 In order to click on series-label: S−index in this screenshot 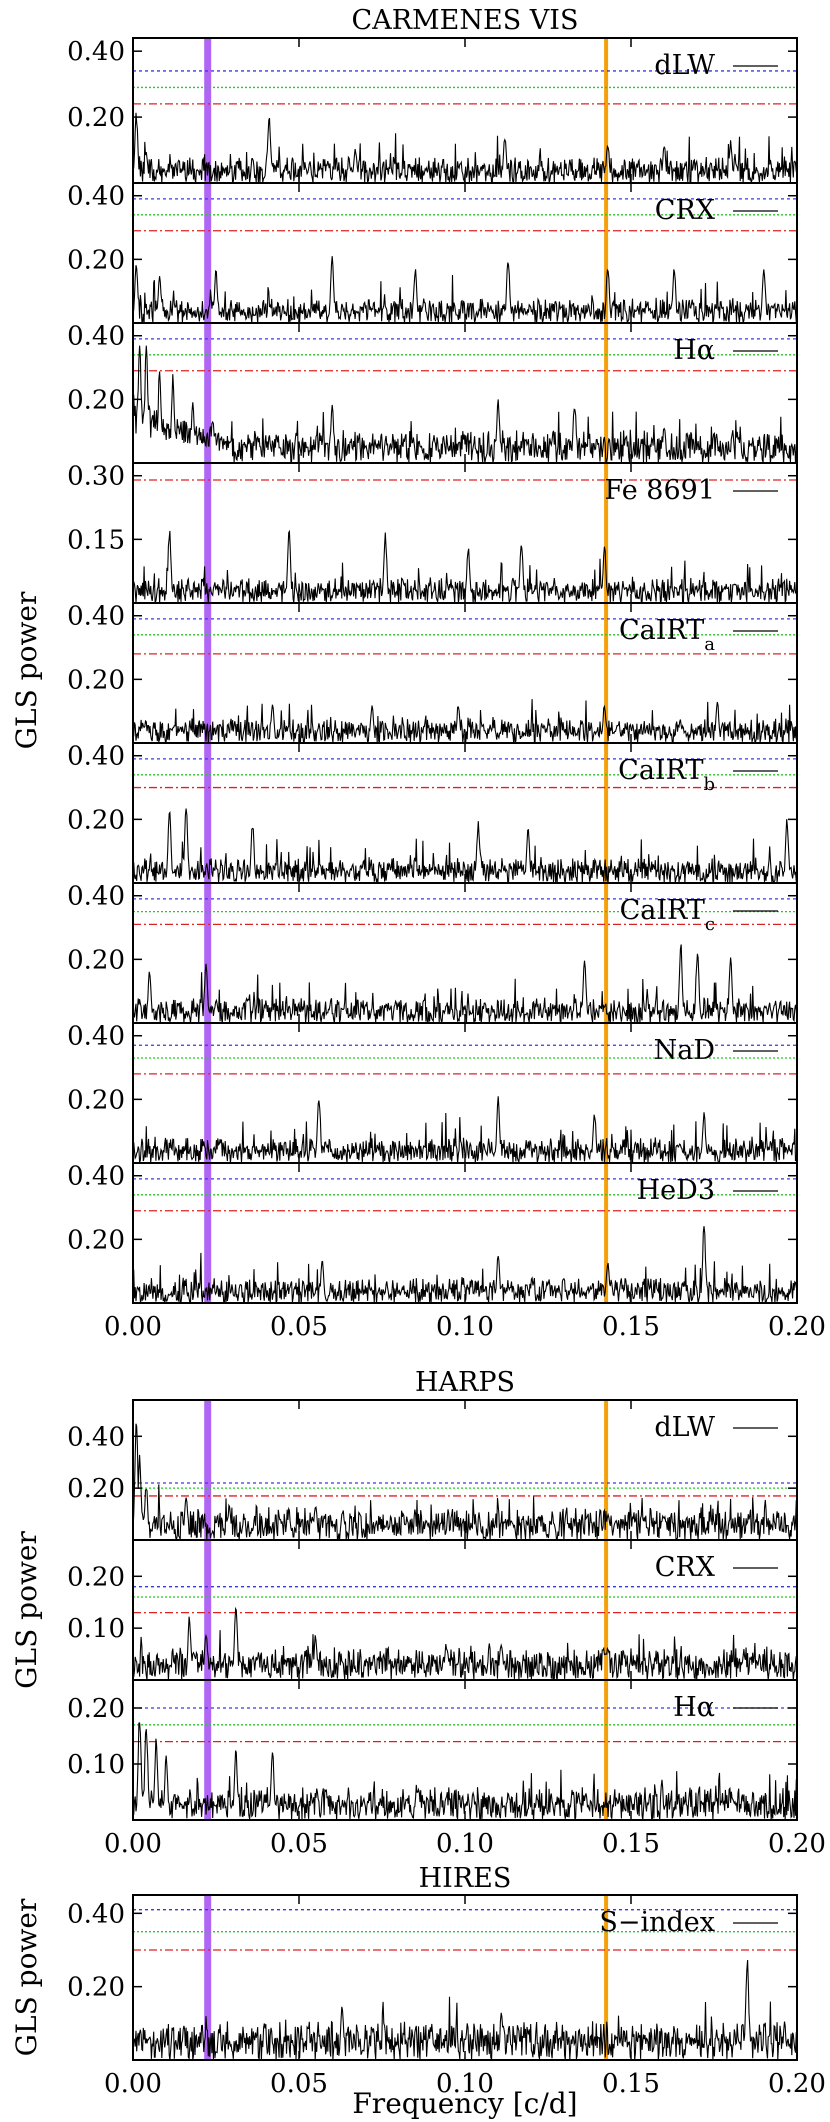, I will do `click(657, 1922)`.